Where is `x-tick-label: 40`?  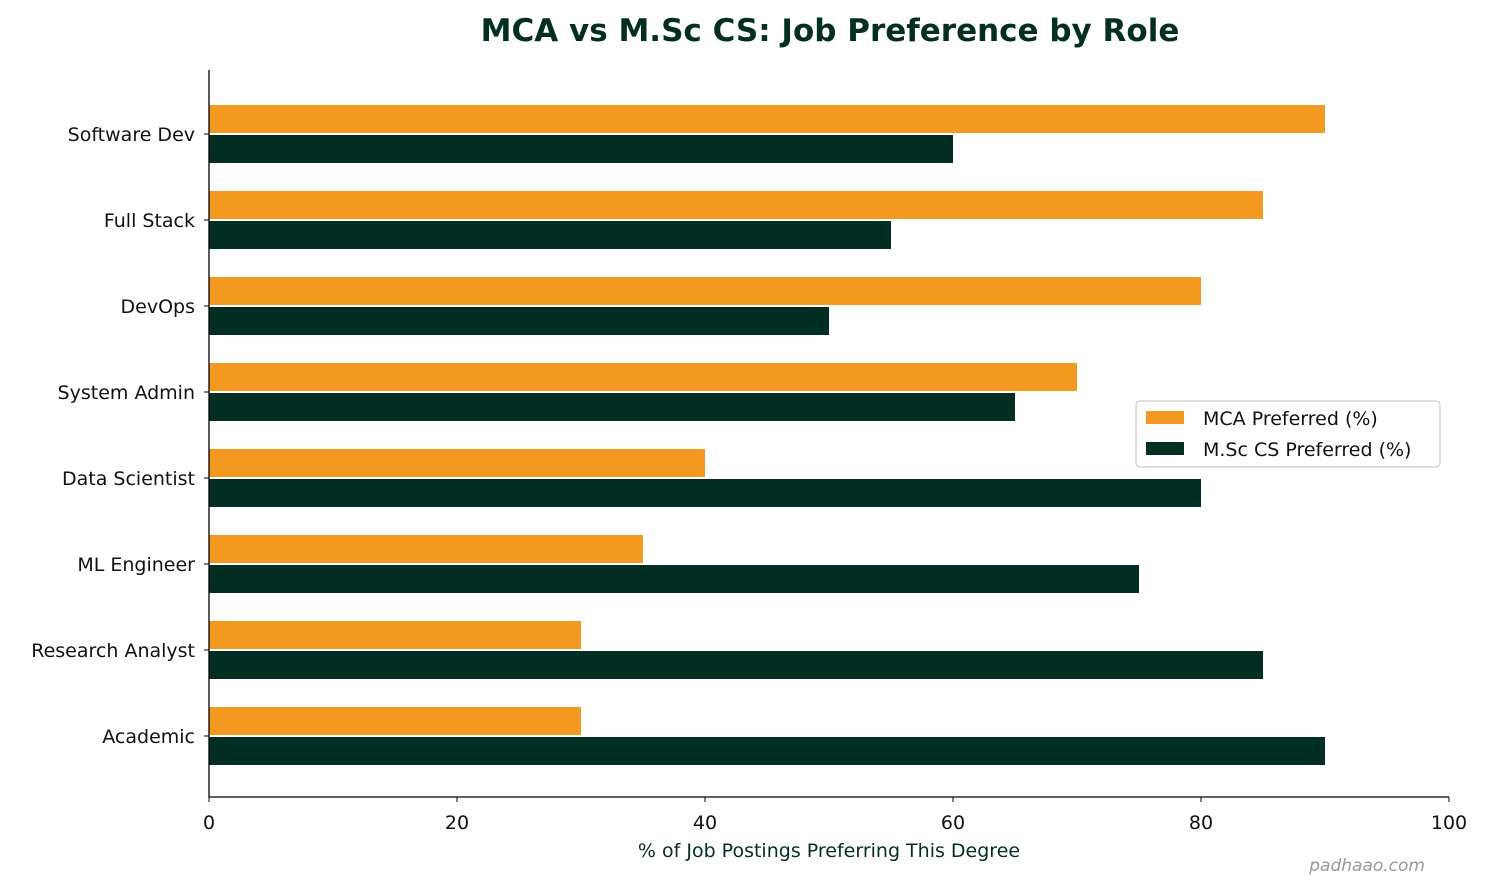
x-tick-label: 40 is located at coordinates (705, 823).